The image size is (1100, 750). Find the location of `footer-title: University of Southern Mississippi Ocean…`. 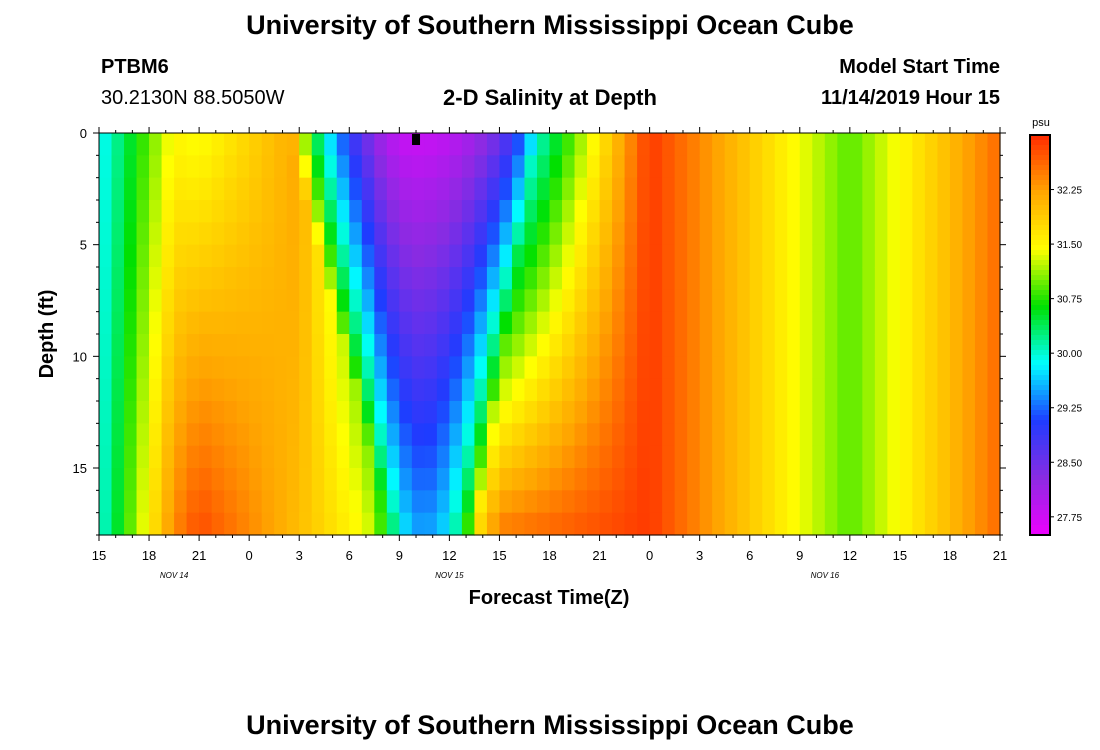

footer-title: University of Southern Mississippi Ocean… is located at coordinates (550, 725).